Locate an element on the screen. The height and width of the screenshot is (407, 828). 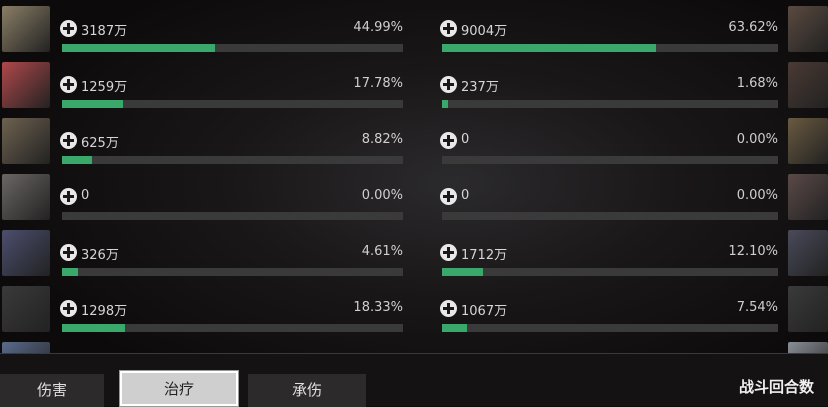
heal-value: 1259万 is located at coordinates (104, 87).